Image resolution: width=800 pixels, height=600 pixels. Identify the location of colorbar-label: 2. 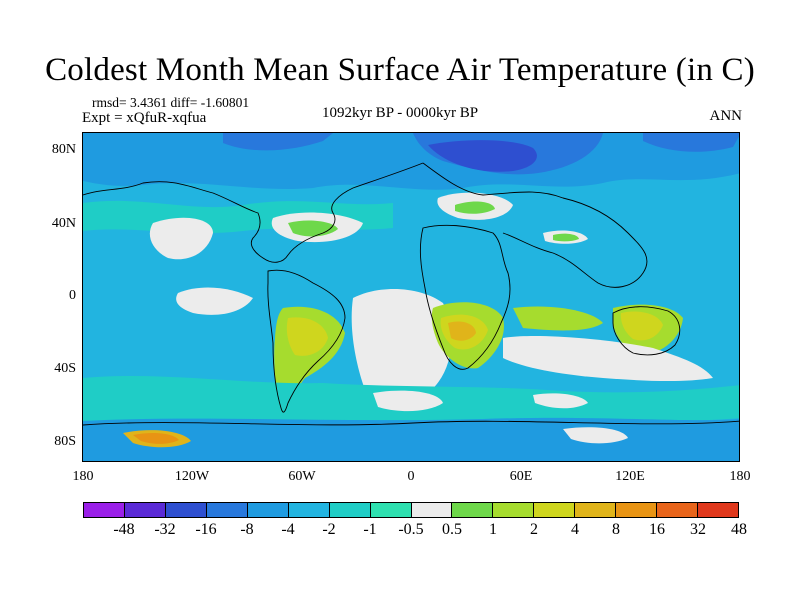
(534, 529).